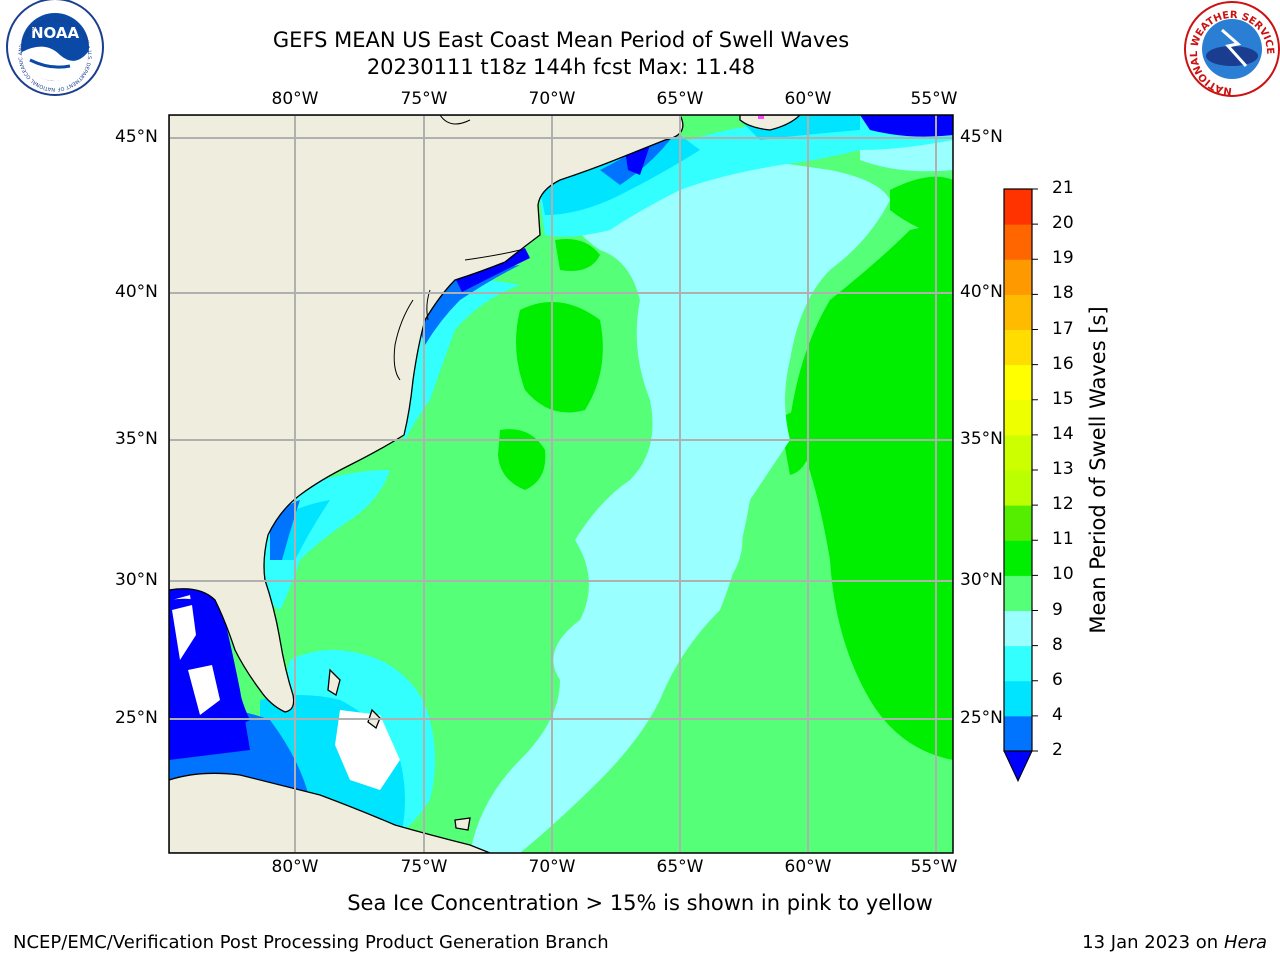 The height and width of the screenshot is (960, 1280). Describe the element at coordinates (981, 580) in the screenshot. I see `lat-label-right-30n: 30°N` at that location.